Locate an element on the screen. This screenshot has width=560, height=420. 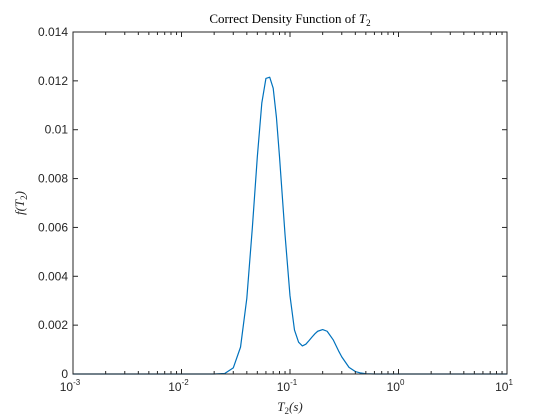
y-tick-labels: 0 0.002 0.004 0.006 0.008 0.01 0.012 0.014 is located at coordinates (53, 203).